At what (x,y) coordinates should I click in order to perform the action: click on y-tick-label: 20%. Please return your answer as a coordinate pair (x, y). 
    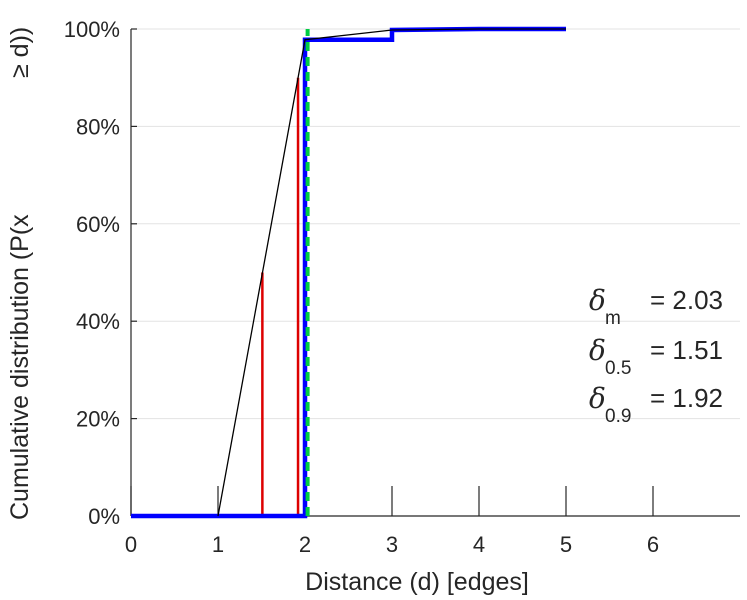
    Looking at the image, I should click on (98, 419).